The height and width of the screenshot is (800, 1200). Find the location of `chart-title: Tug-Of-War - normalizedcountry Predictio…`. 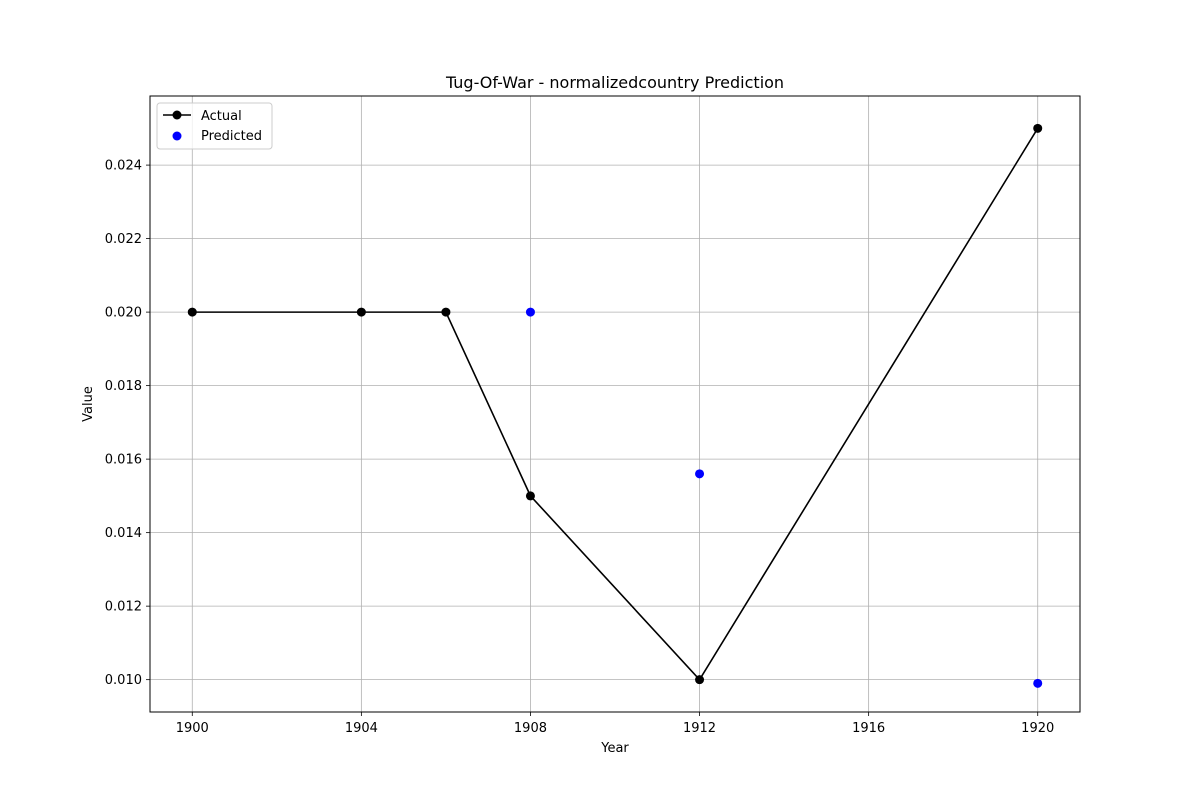

chart-title: Tug-Of-War - normalizedcountry Predictio… is located at coordinates (614, 82).